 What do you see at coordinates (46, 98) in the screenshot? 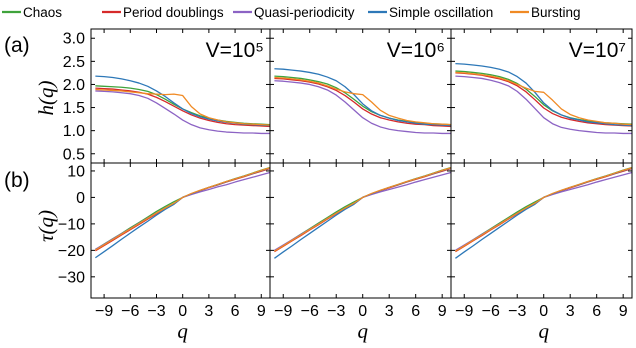
I see `h-axis-title: h(q)` at bounding box center [46, 98].